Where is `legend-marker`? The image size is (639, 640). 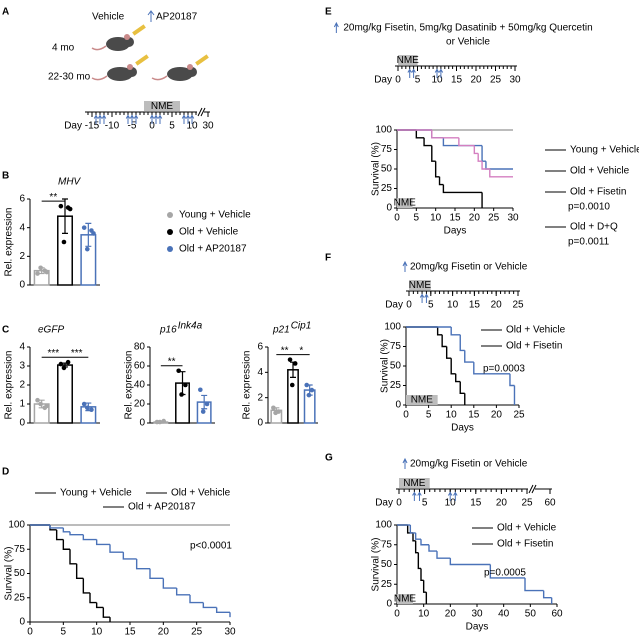
legend-marker is located at coordinates (170, 215).